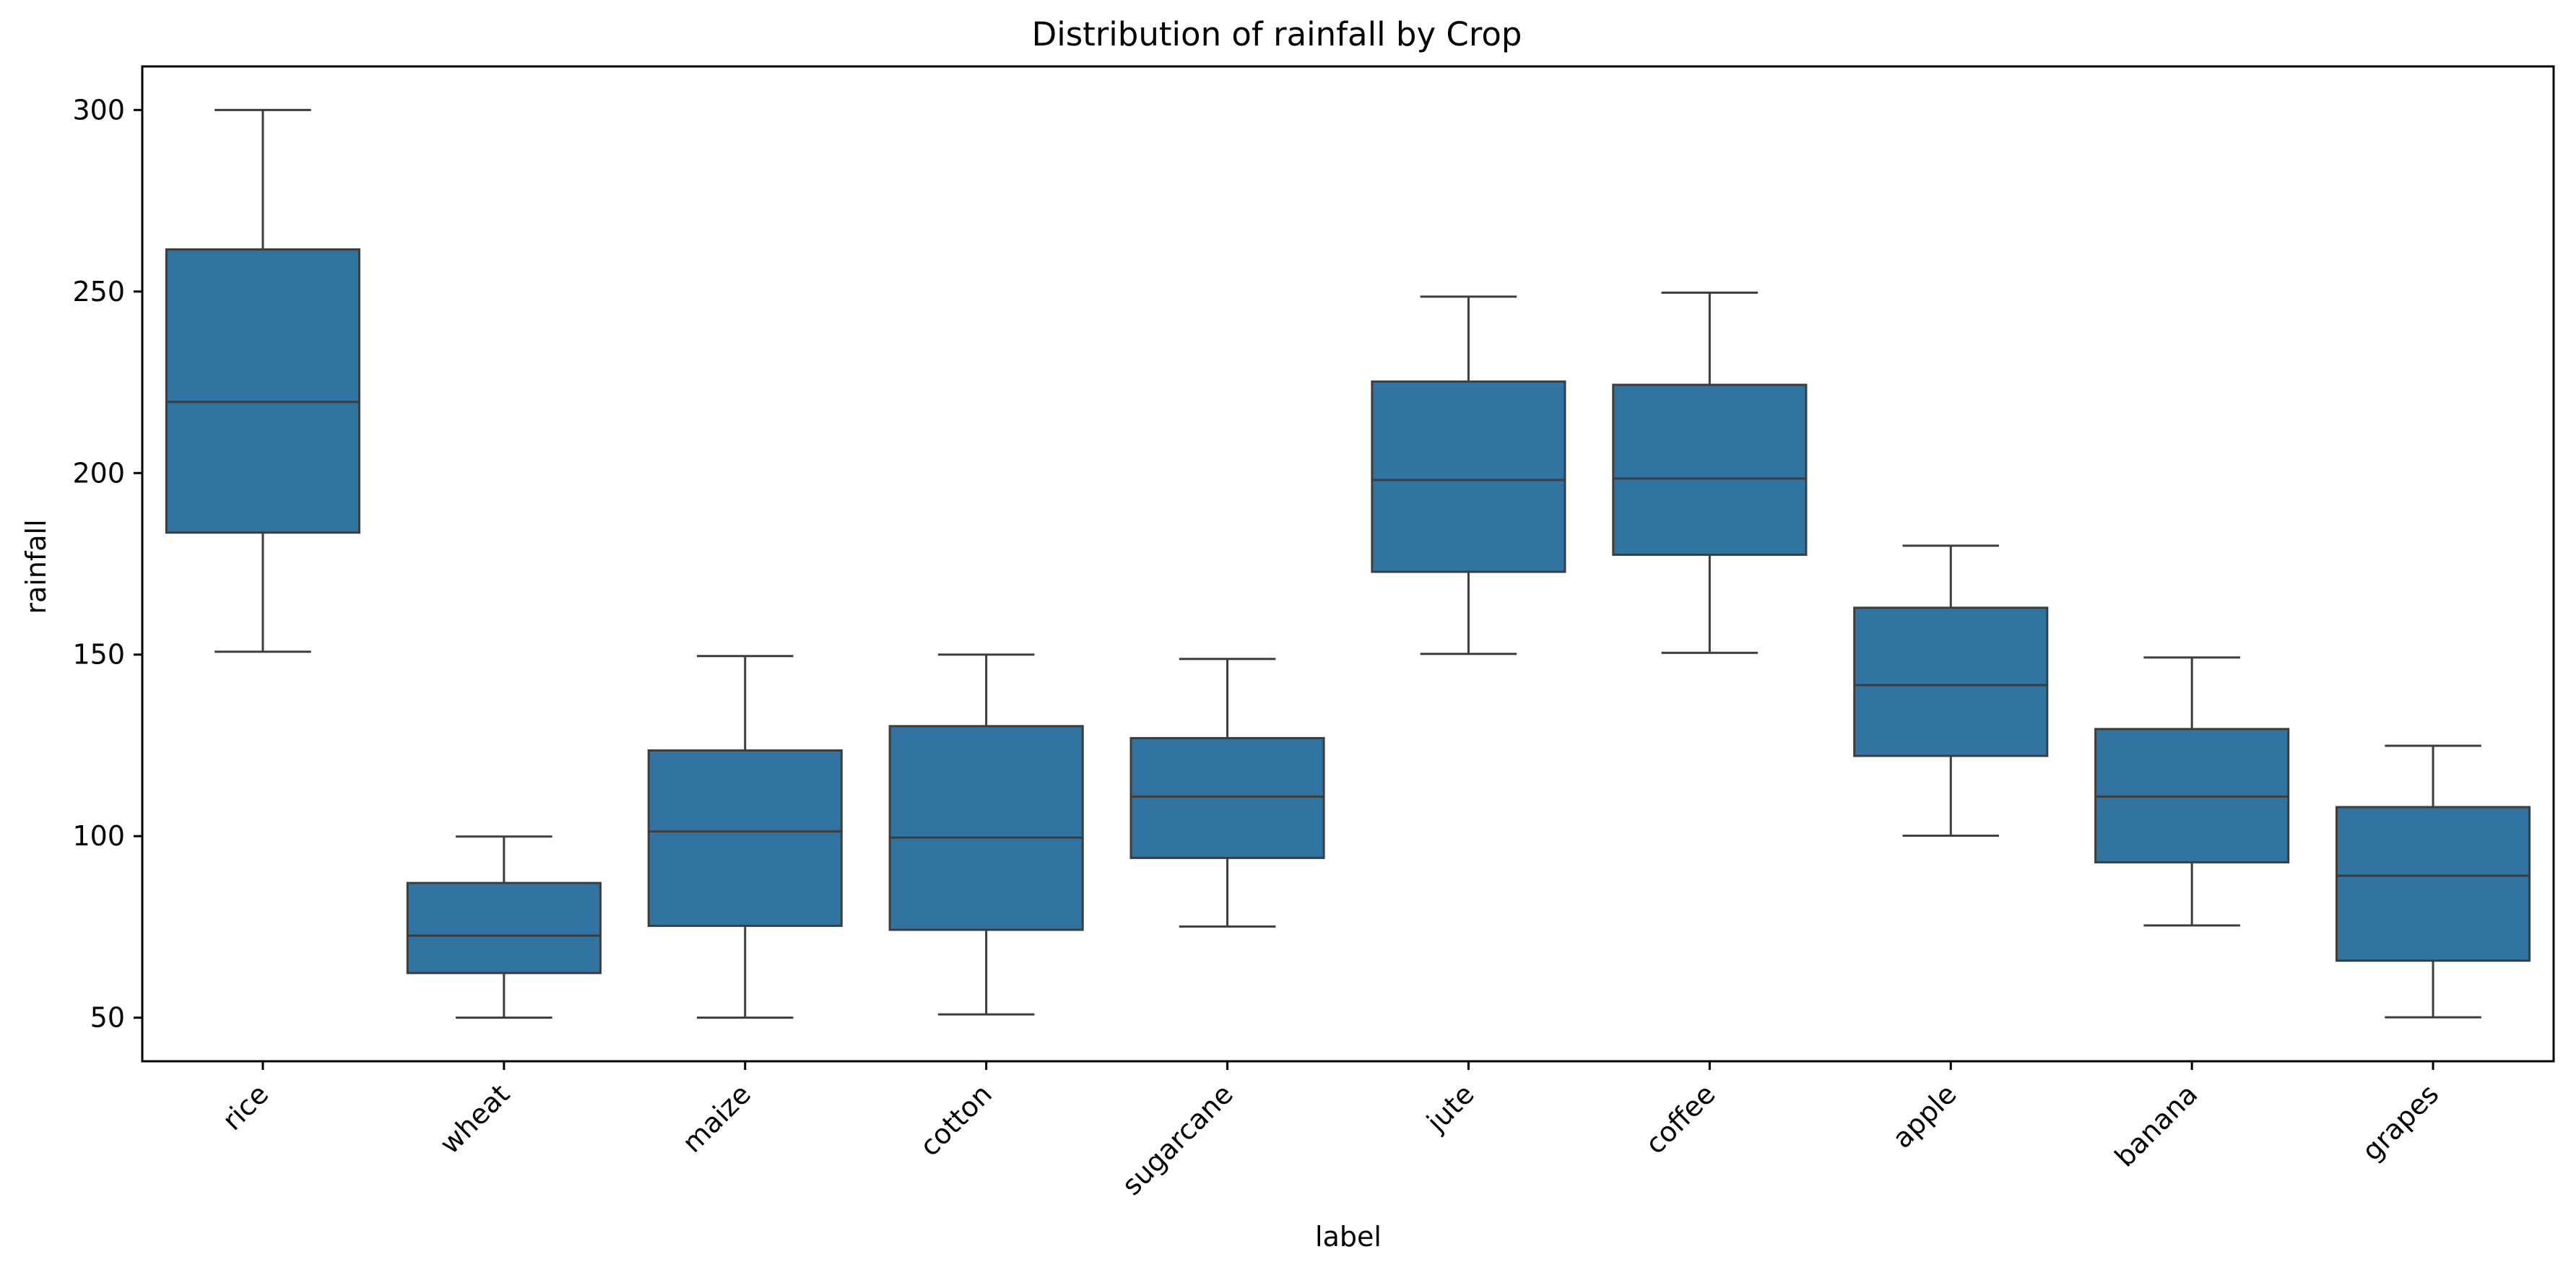 This screenshot has height=1280, width=2576. What do you see at coordinates (36, 566) in the screenshot?
I see `y-axis-label: rainfall` at bounding box center [36, 566].